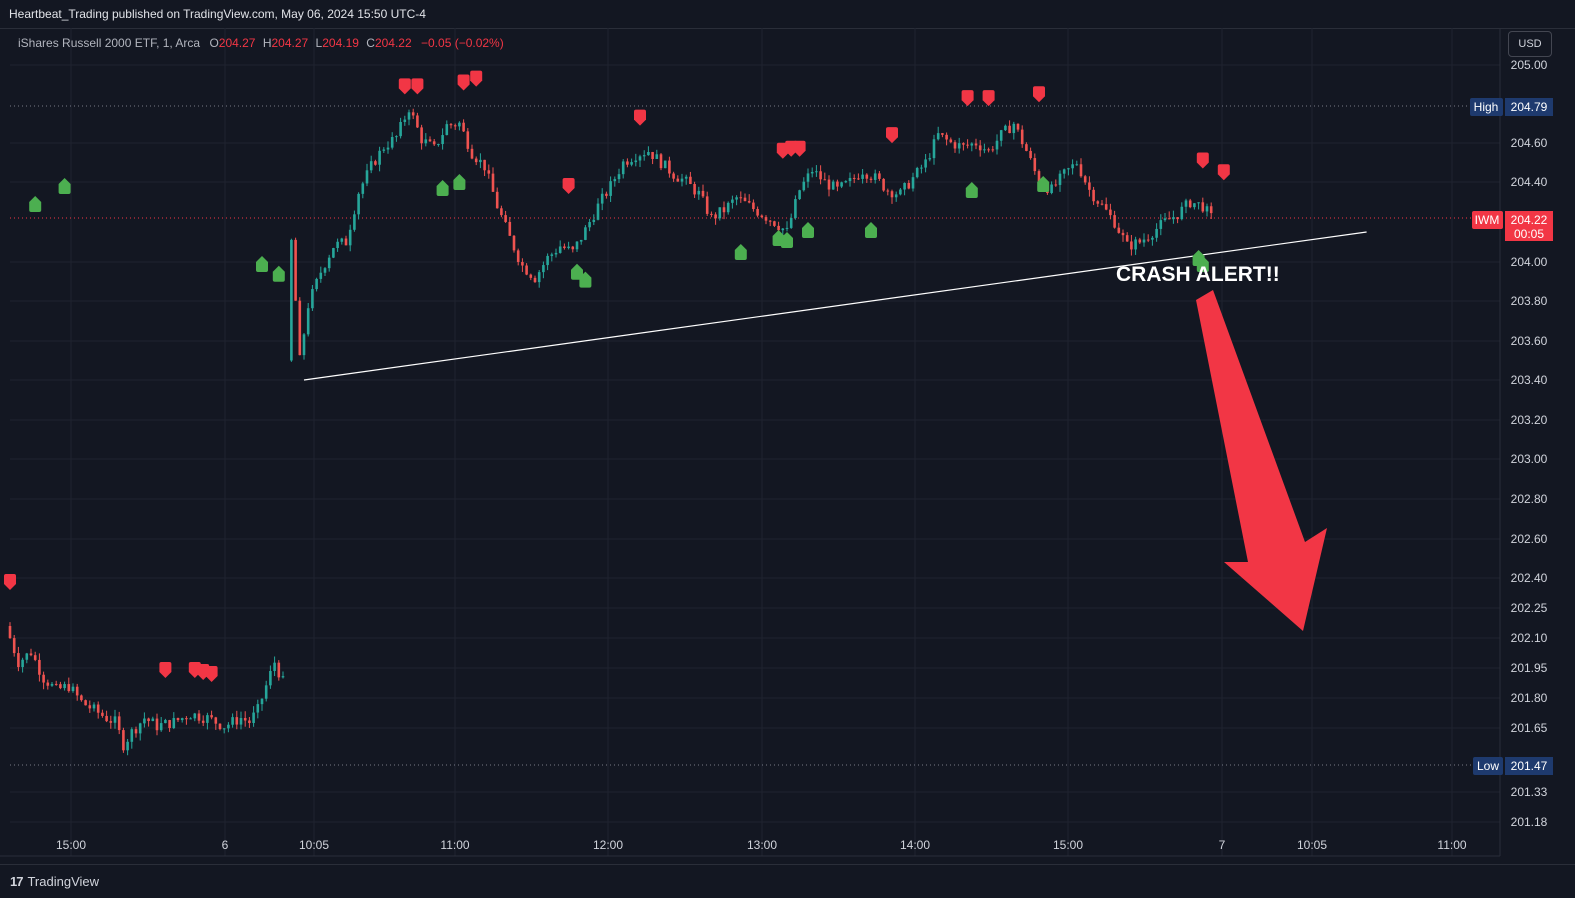 The height and width of the screenshot is (898, 1575). Describe the element at coordinates (608, 845) in the screenshot. I see `x-tick-label: 12:00` at that location.